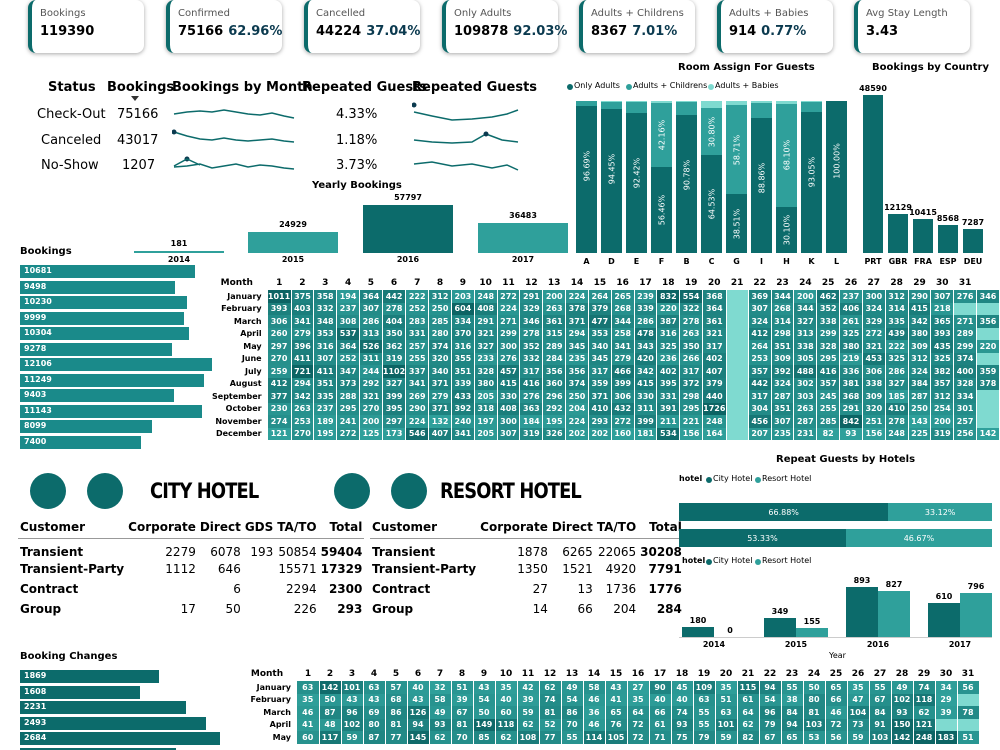  I want to click on booking-change-bar: 2493, so click(113, 723).